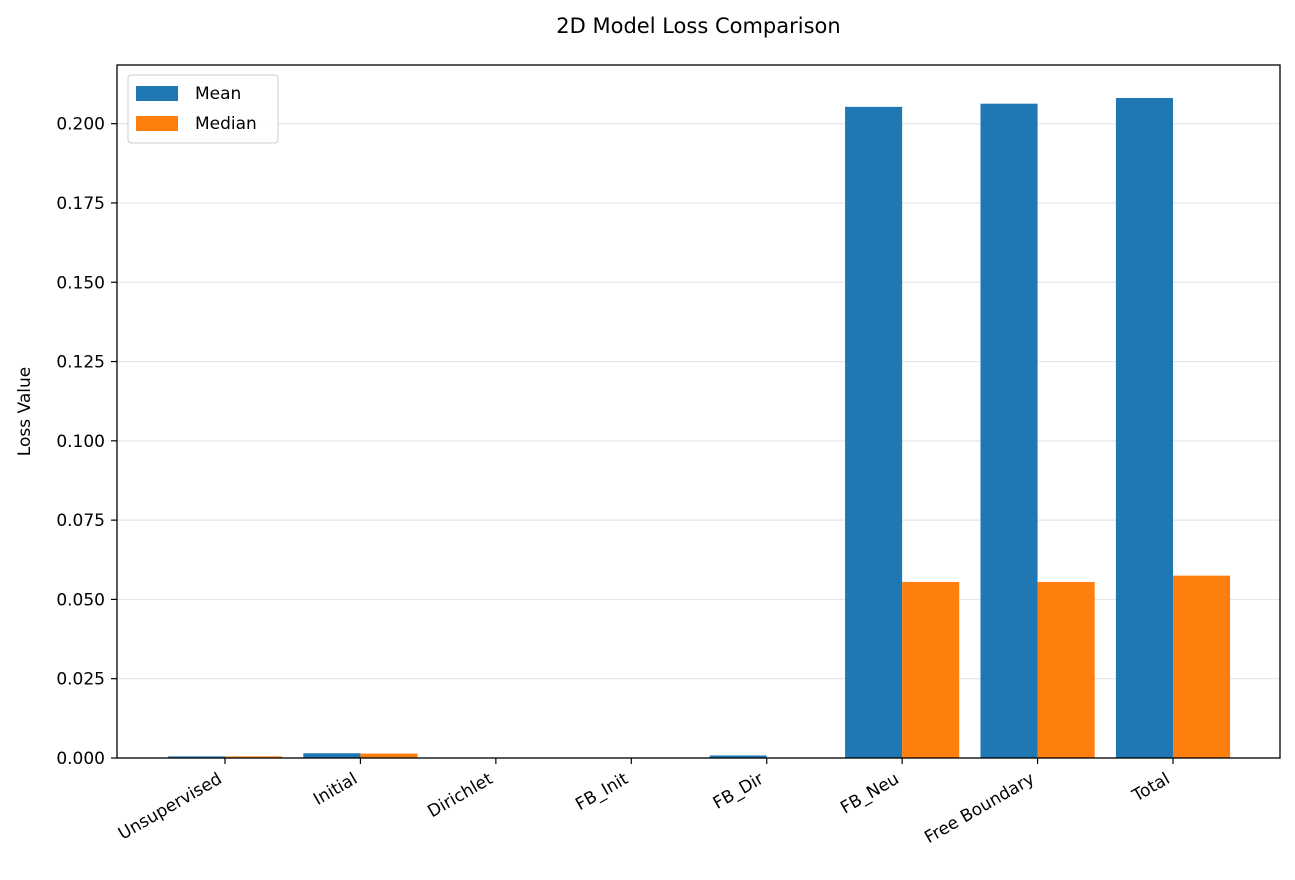 The image size is (1295, 880). Describe the element at coordinates (218, 94) in the screenshot. I see `legend-label-mean: Mean` at that location.